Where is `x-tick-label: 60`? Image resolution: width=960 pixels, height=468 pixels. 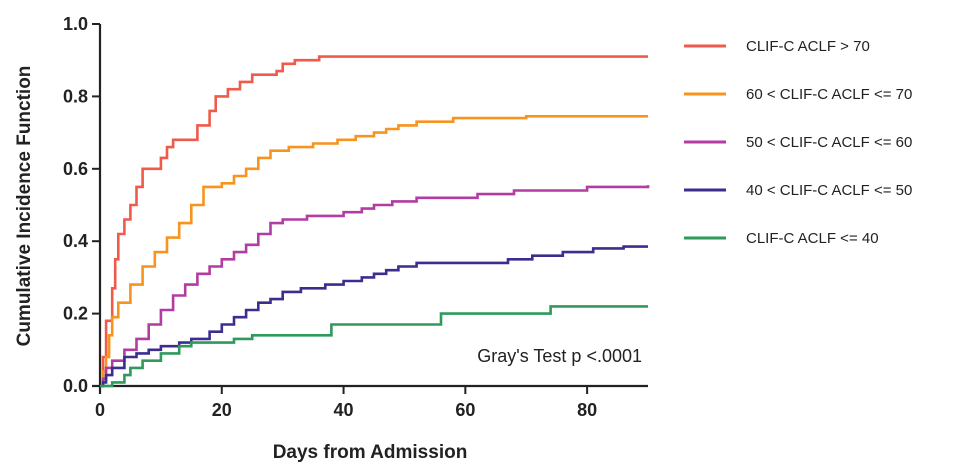
x-tick-label: 60 is located at coordinates (465, 410).